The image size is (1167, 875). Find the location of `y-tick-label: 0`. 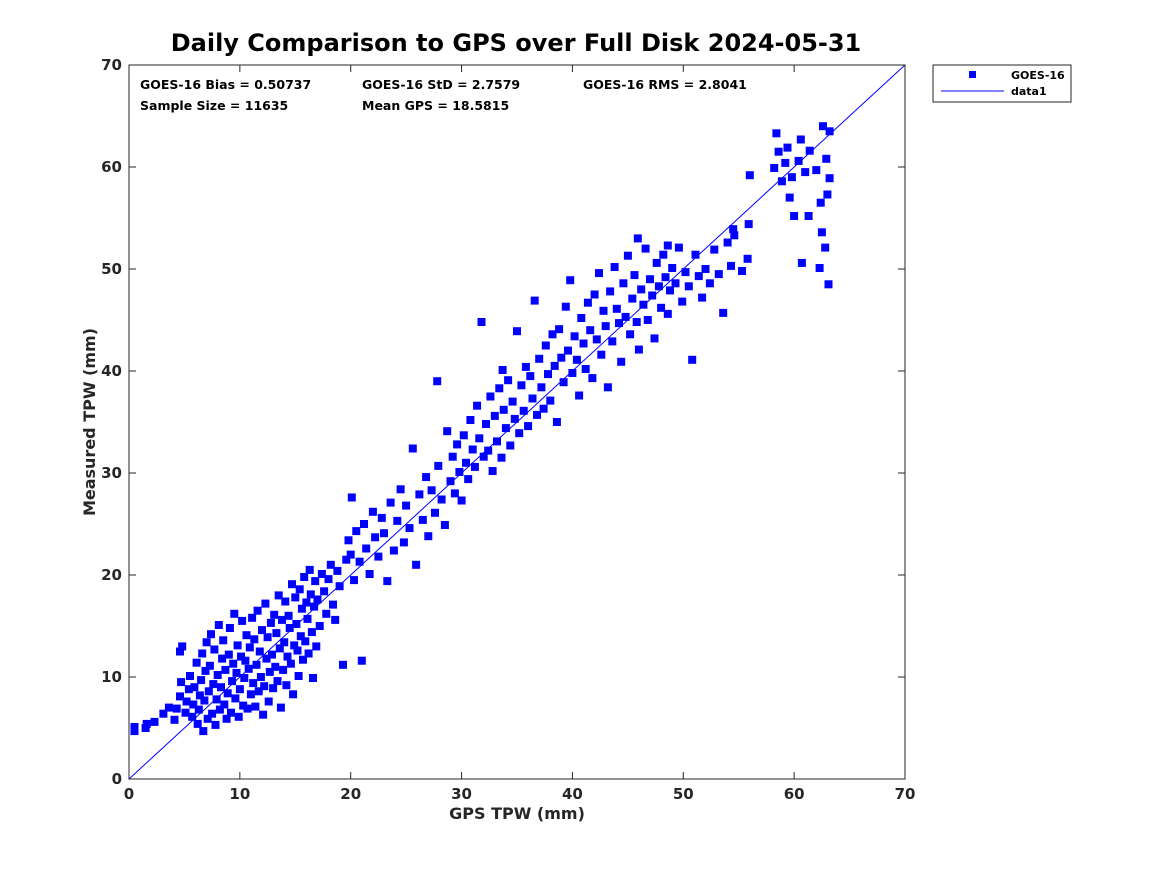

y-tick-label: 0 is located at coordinates (117, 779).